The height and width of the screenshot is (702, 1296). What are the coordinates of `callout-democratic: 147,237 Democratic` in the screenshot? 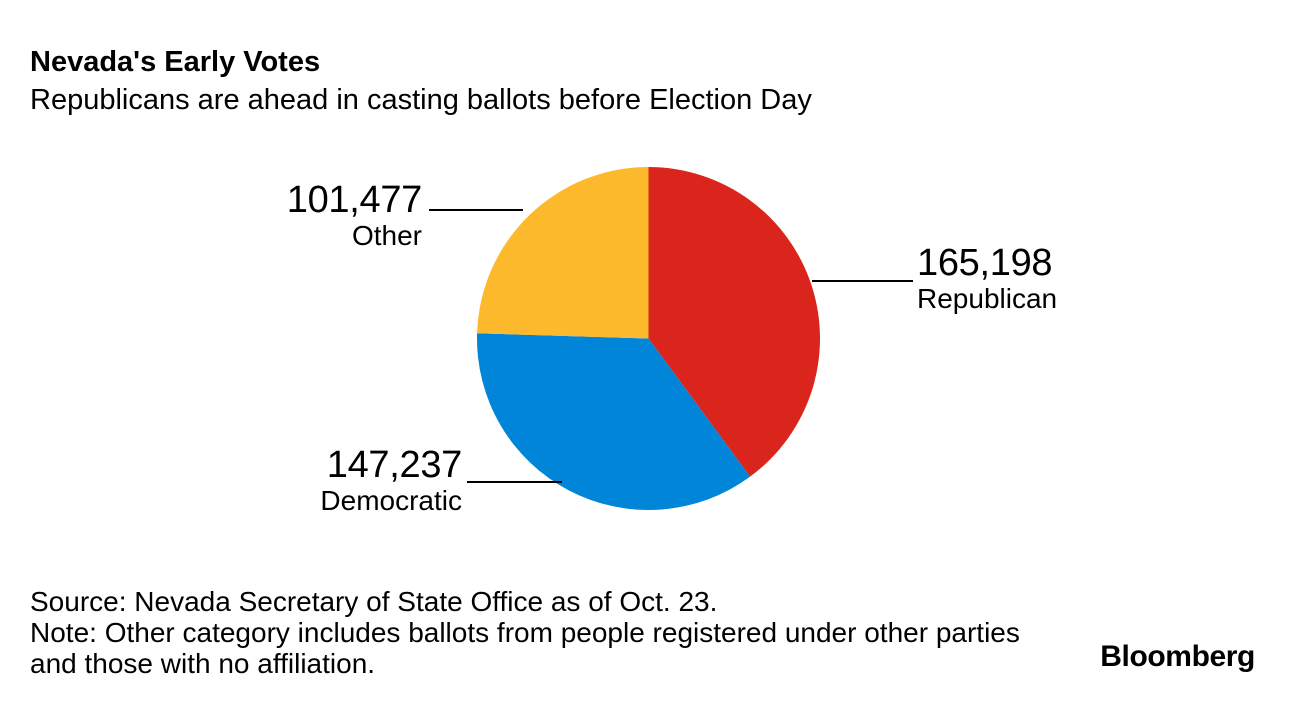 It's located at (312, 481).